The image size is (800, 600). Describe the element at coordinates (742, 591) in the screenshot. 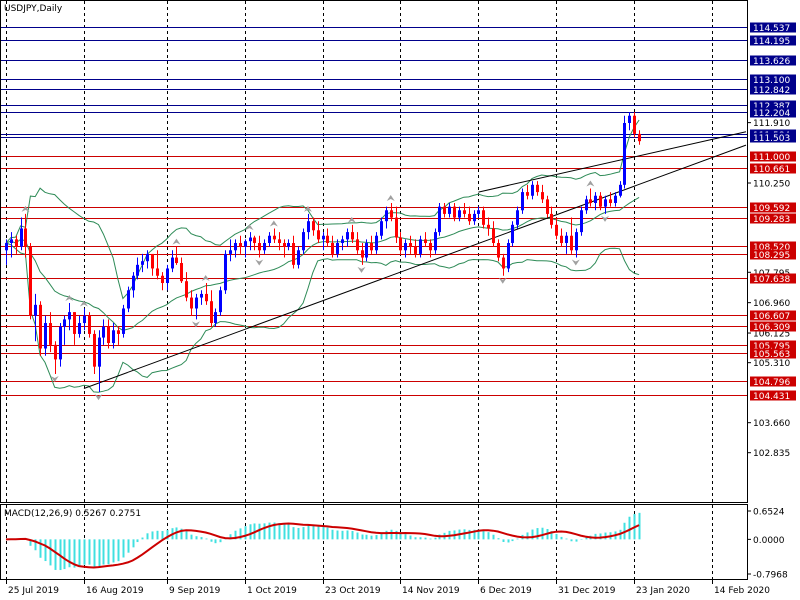

I see `date-tick-label: 14 Feb 2020` at that location.